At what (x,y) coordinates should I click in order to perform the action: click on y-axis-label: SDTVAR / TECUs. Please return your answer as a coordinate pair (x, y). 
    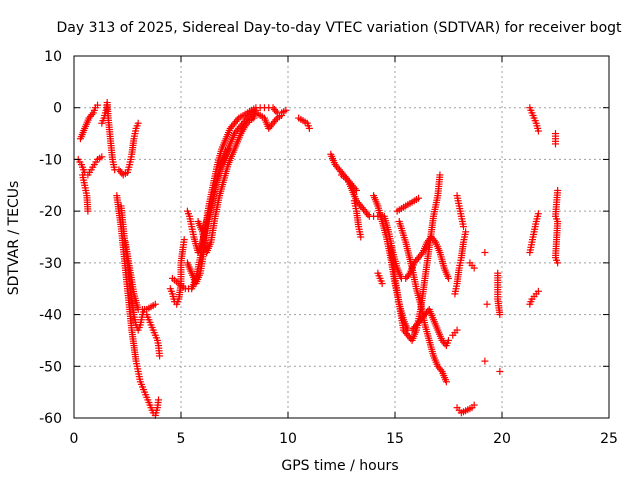
    Looking at the image, I should click on (14, 238).